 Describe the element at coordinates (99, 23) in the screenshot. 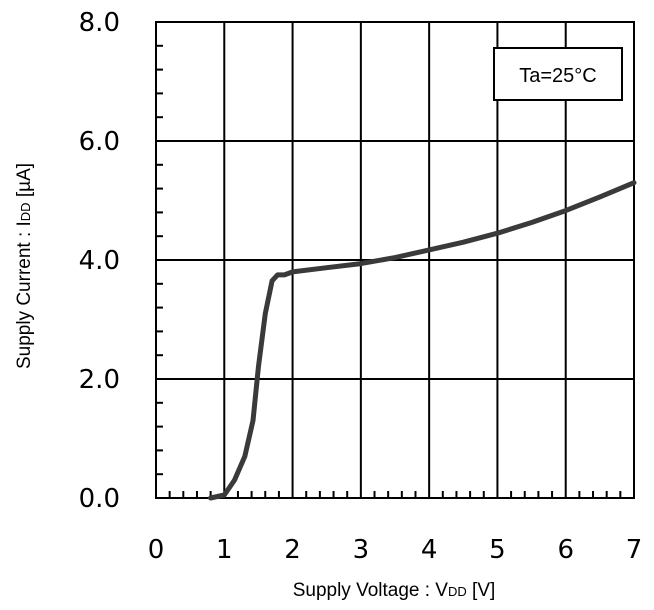

I see `y-tick-label: 8.0` at that location.